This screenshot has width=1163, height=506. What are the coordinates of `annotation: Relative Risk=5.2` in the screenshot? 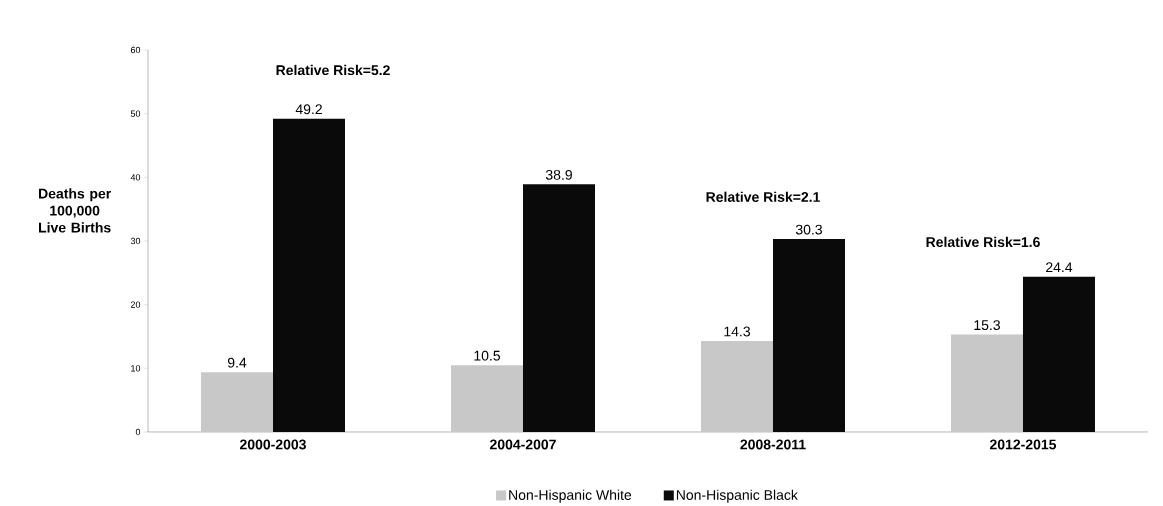 It's located at (333, 70).